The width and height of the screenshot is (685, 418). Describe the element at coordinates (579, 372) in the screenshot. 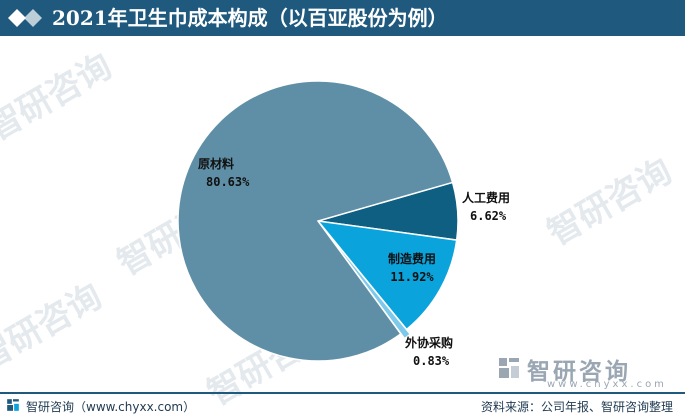

I see `corner-logo-name: 智研咨询` at that location.